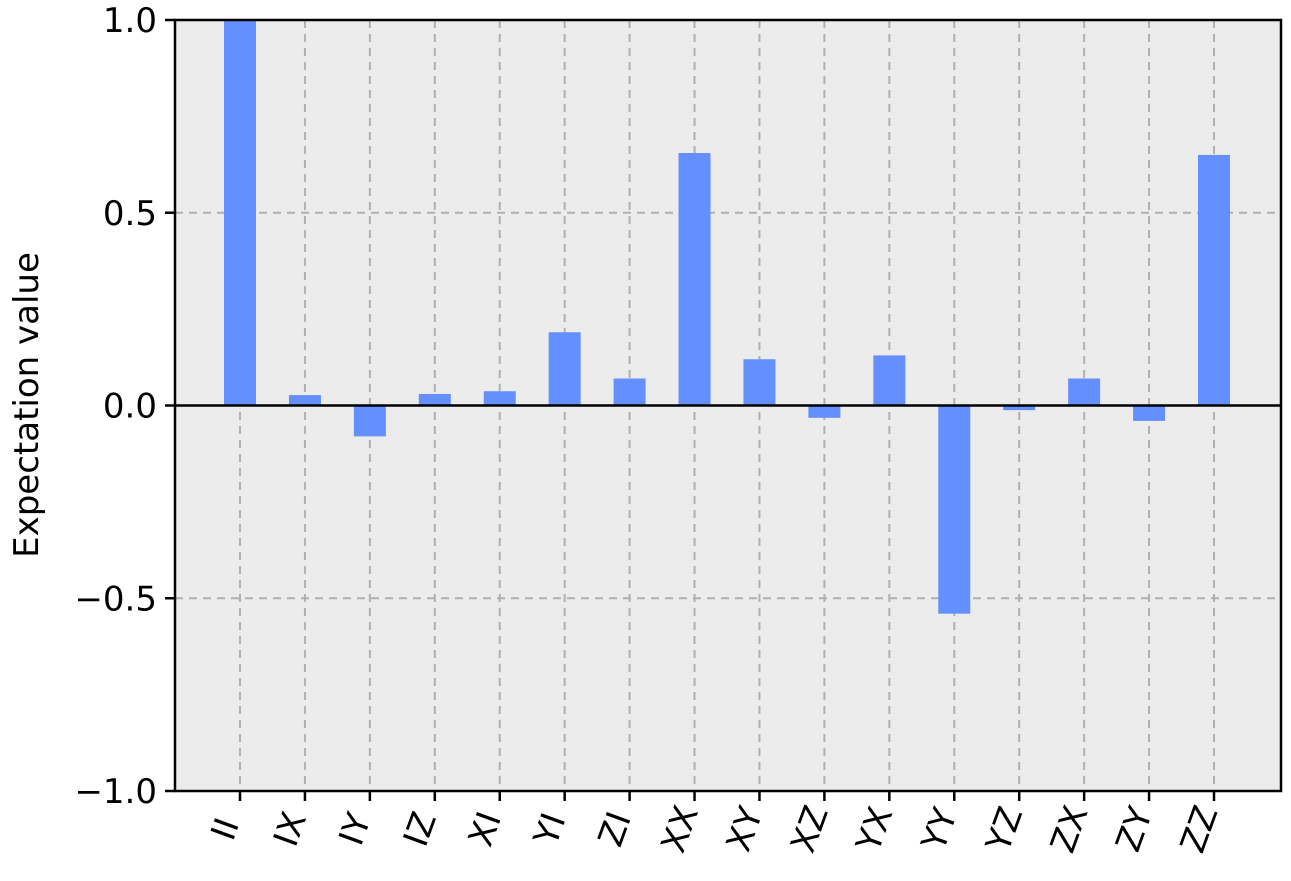 The image size is (1291, 881). Describe the element at coordinates (629, 392) in the screenshot. I see `bar-zi` at that location.